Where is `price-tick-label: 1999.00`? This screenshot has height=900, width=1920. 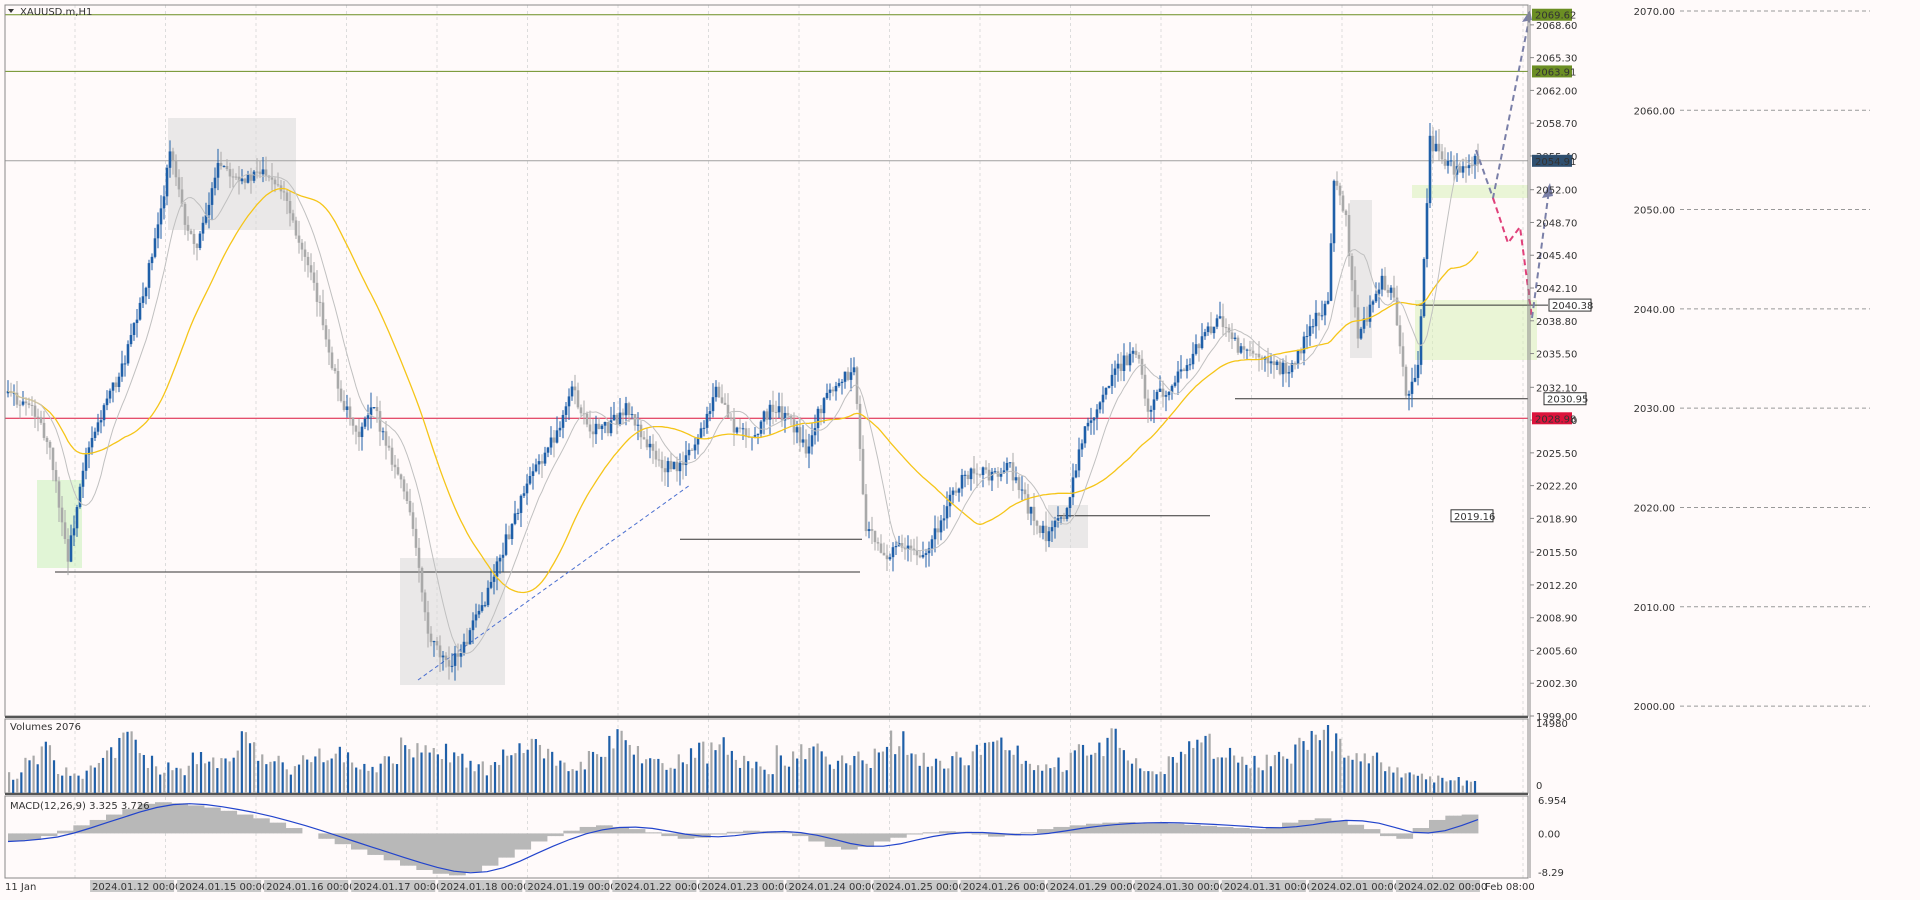 price-tick-label: 1999.00 is located at coordinates (1556, 717).